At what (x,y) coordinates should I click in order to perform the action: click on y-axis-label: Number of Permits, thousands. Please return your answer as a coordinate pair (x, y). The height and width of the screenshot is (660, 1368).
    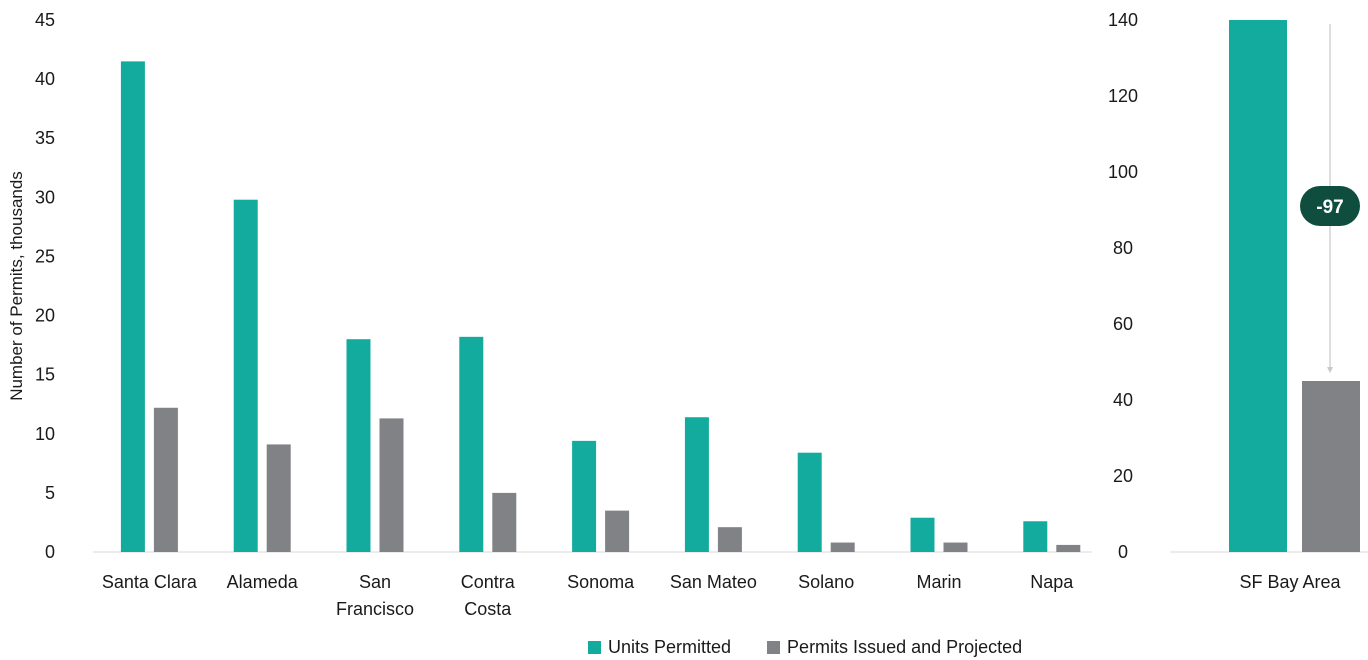
    Looking at the image, I should click on (16, 286).